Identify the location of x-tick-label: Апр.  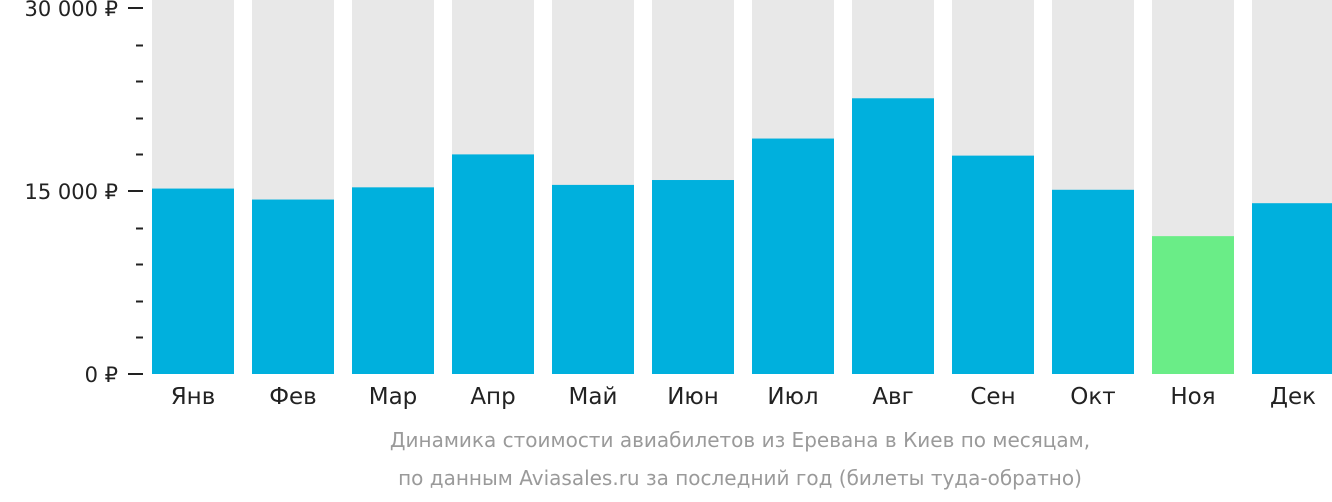
(492, 397).